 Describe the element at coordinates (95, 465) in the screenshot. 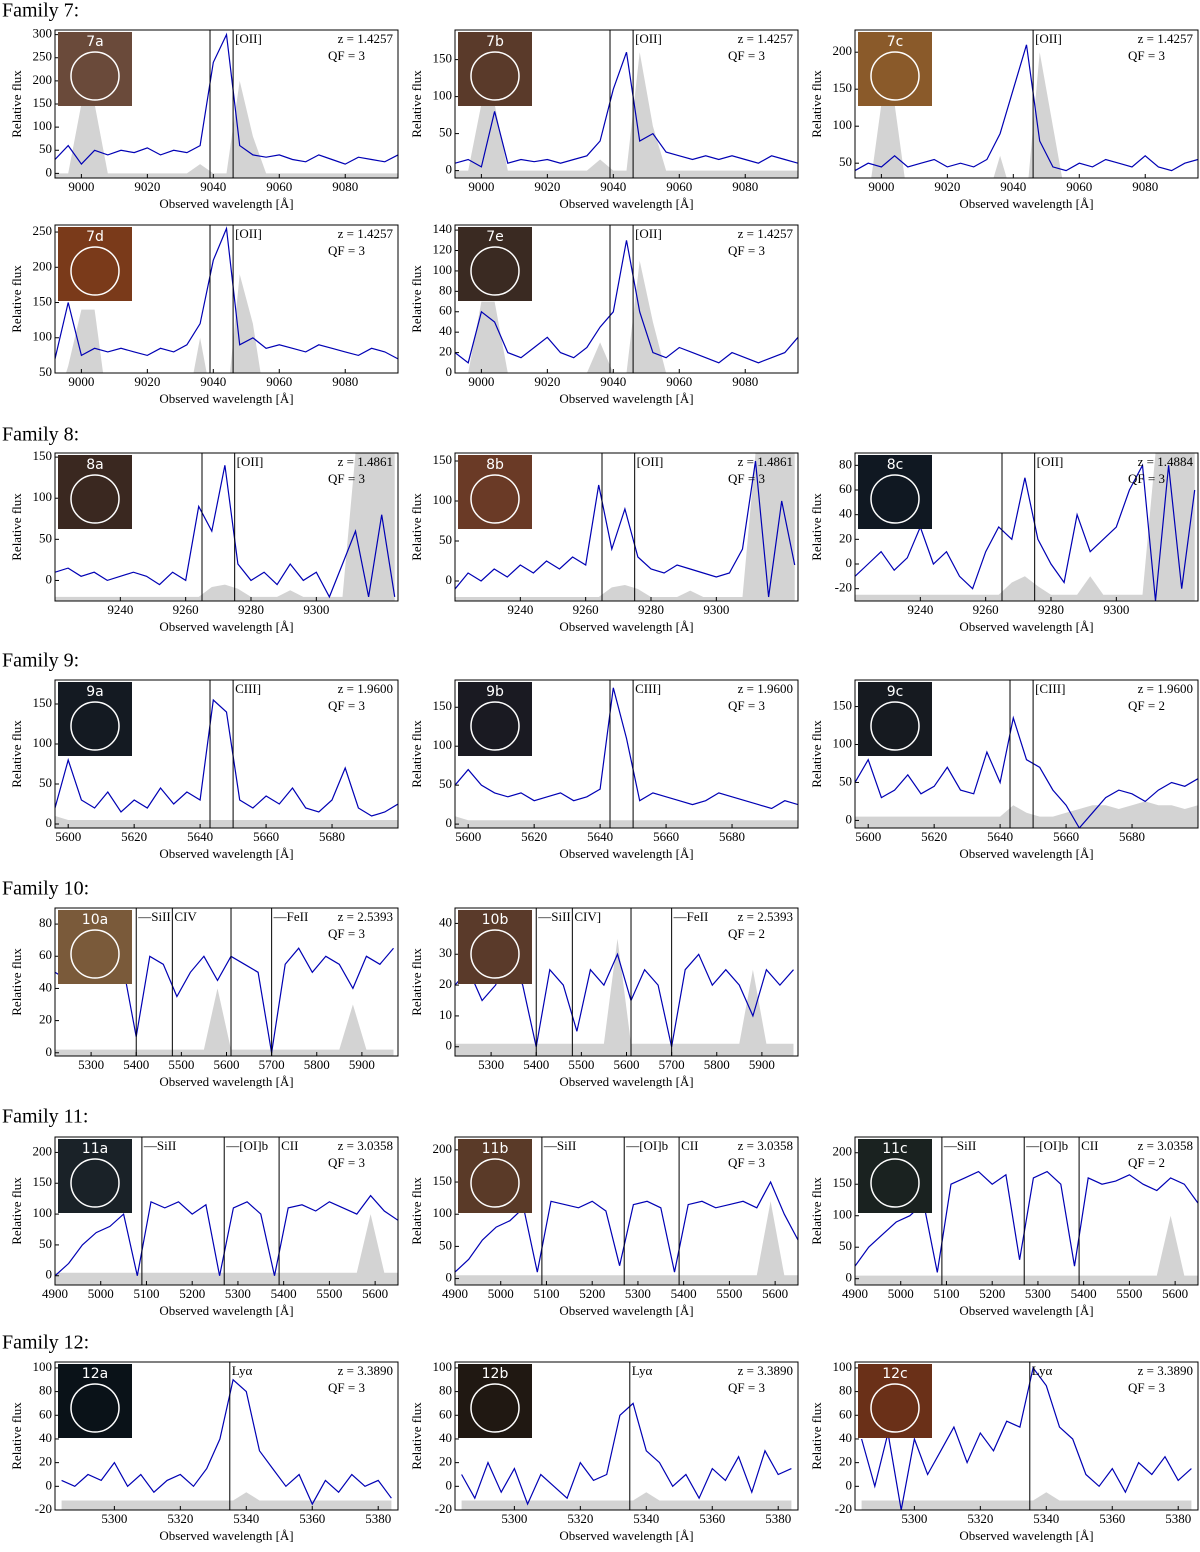

I see `thumbnail-label: 8a` at that location.